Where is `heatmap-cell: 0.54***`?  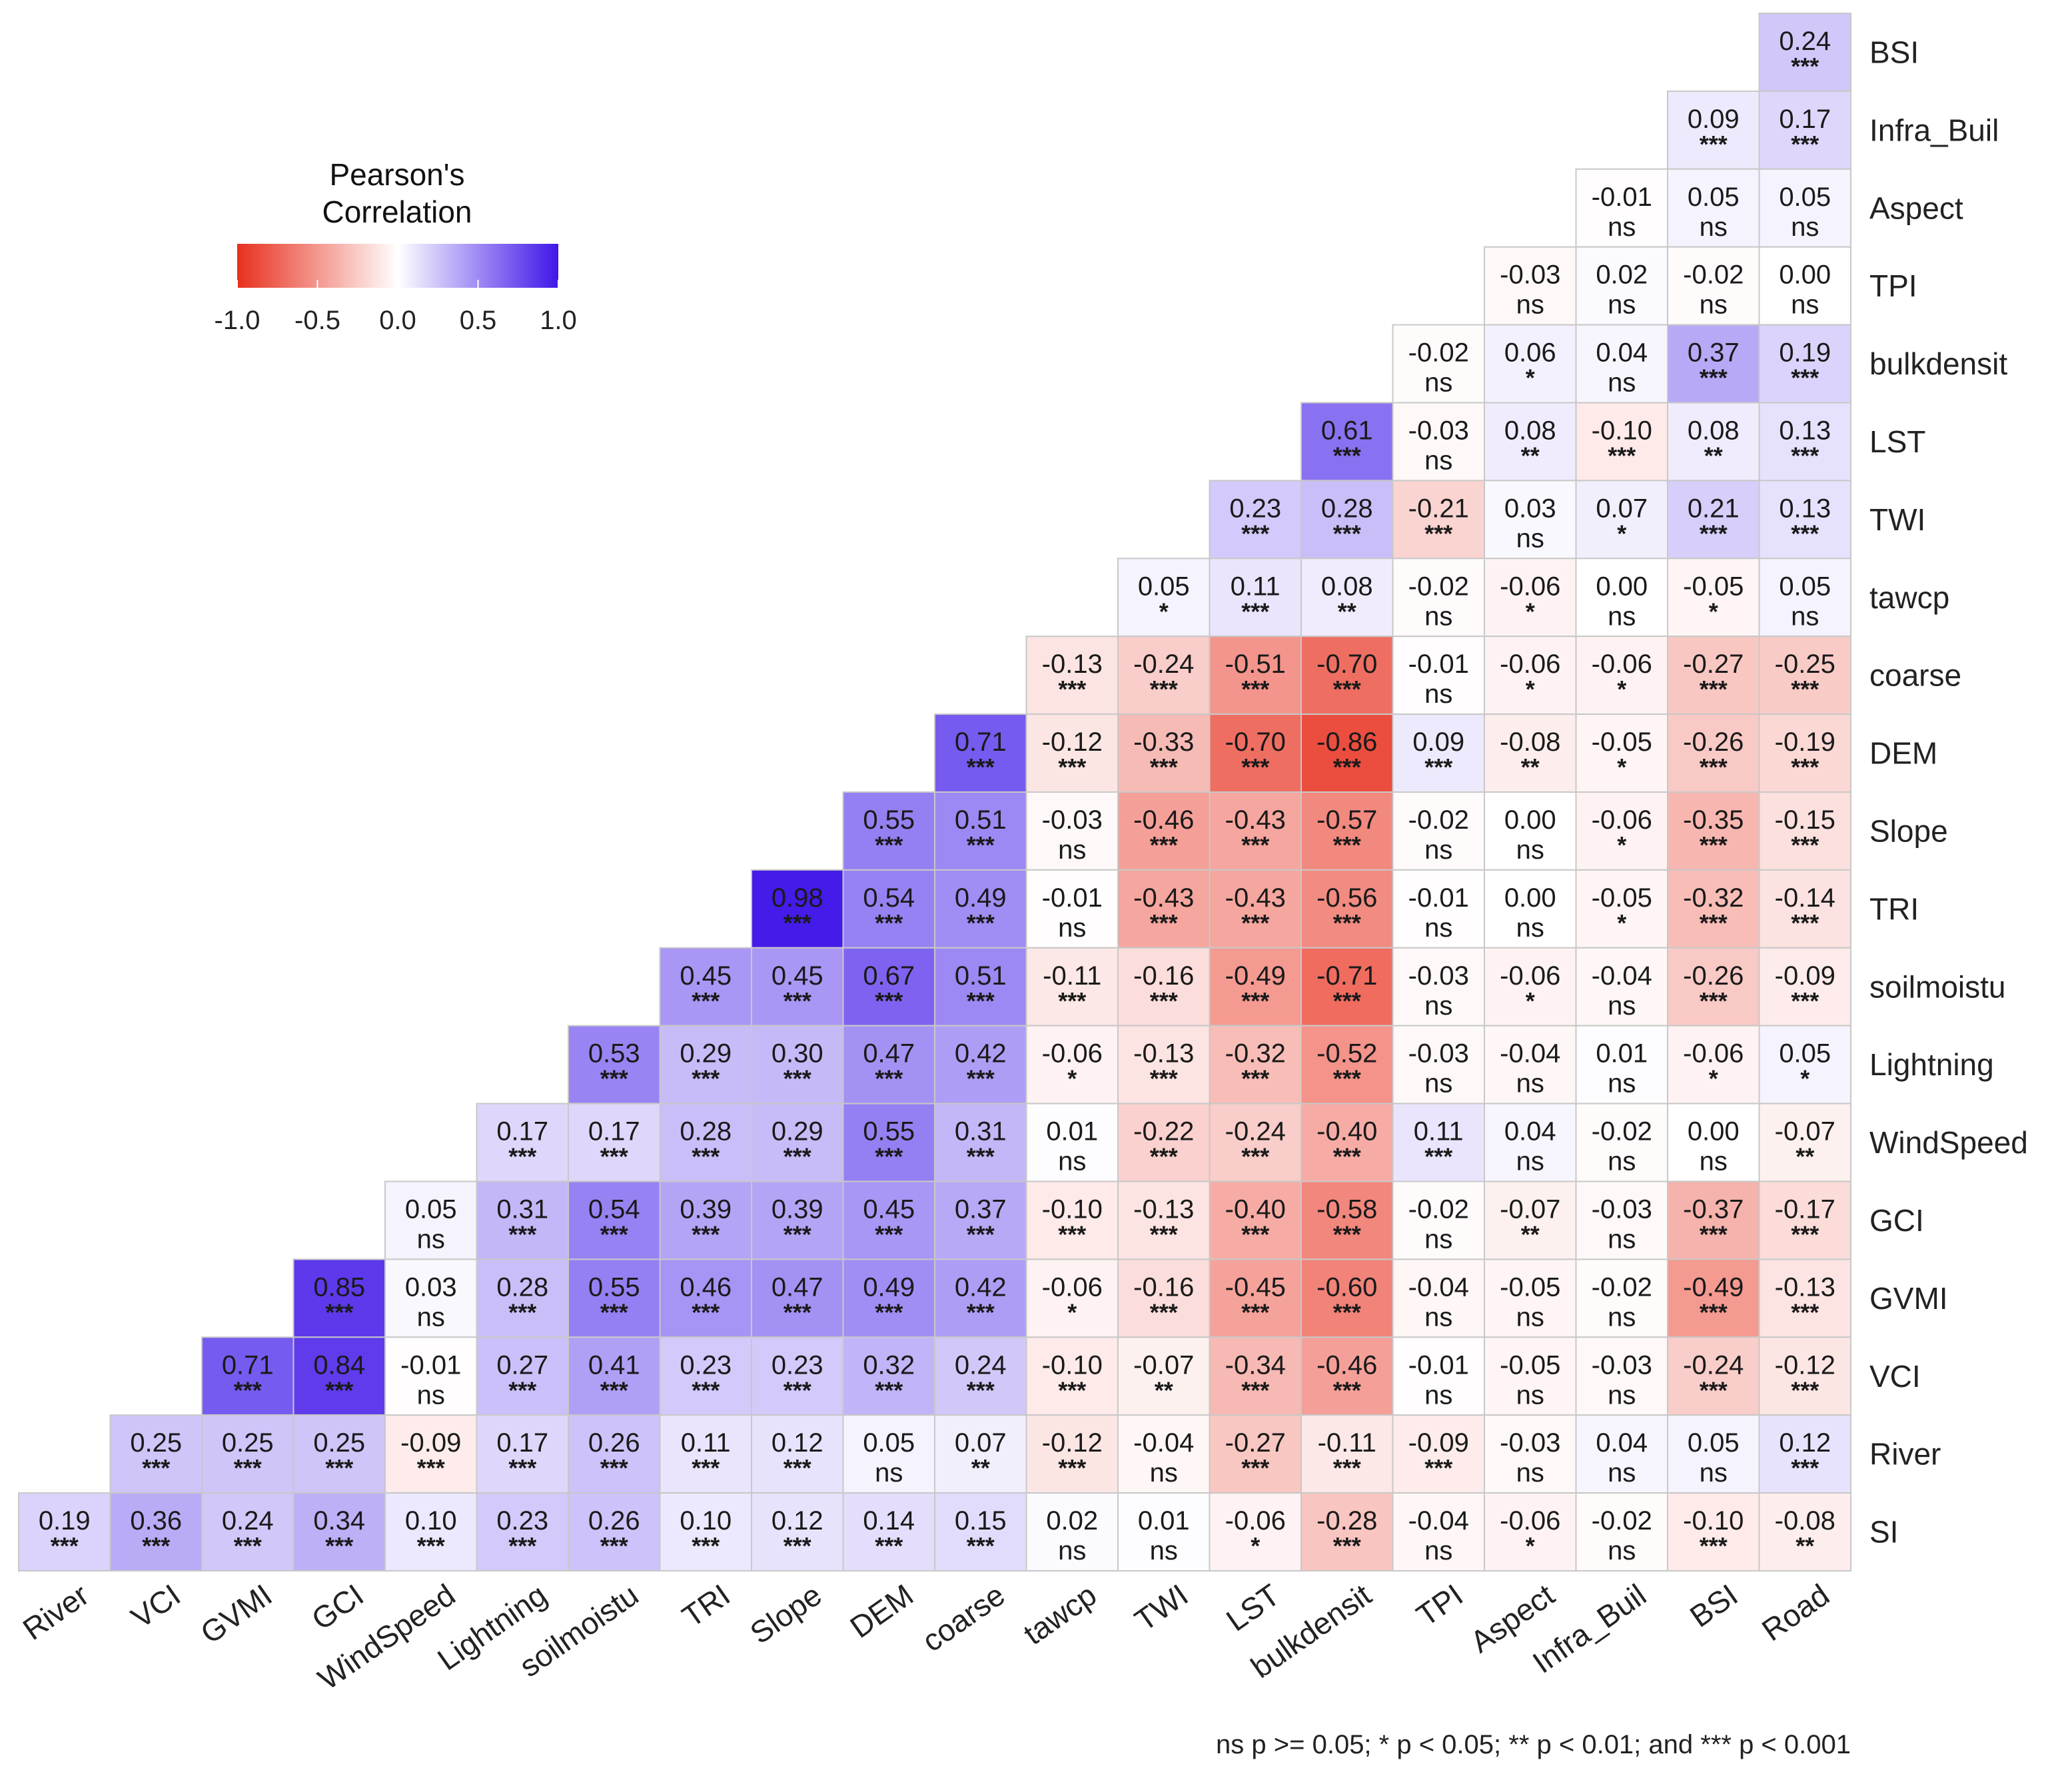 heatmap-cell: 0.54*** is located at coordinates (888, 909).